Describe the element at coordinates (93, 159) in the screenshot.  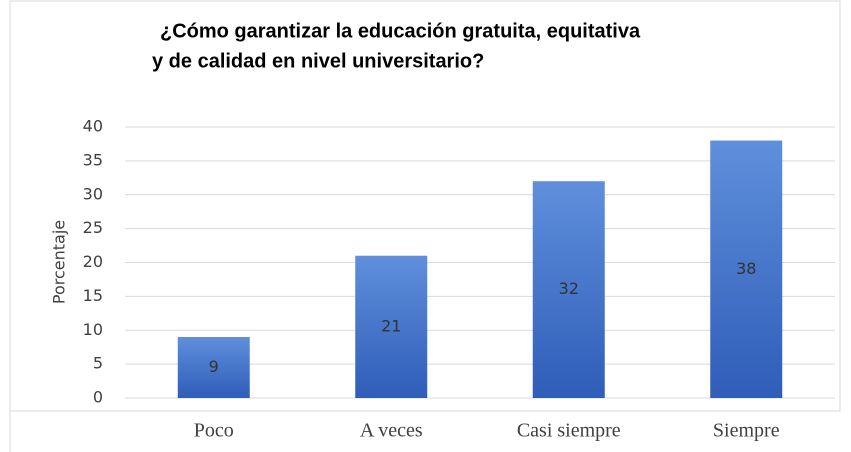
I see `y-tick-label: 35` at that location.